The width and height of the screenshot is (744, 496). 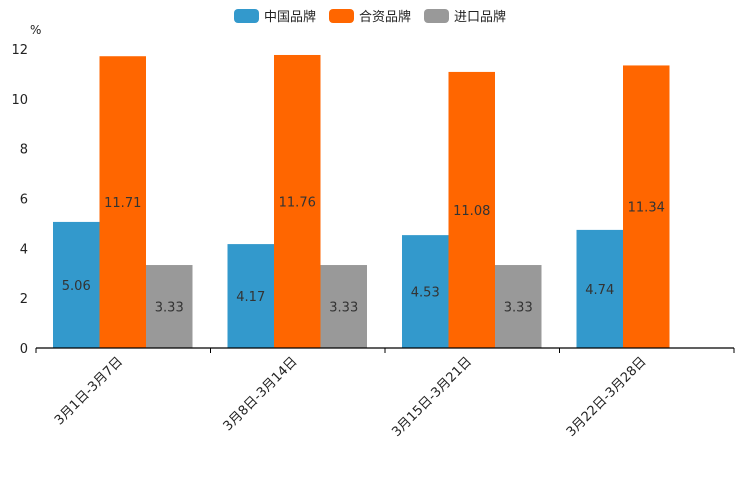 What do you see at coordinates (24, 349) in the screenshot?
I see `y-tick-label: 0` at bounding box center [24, 349].